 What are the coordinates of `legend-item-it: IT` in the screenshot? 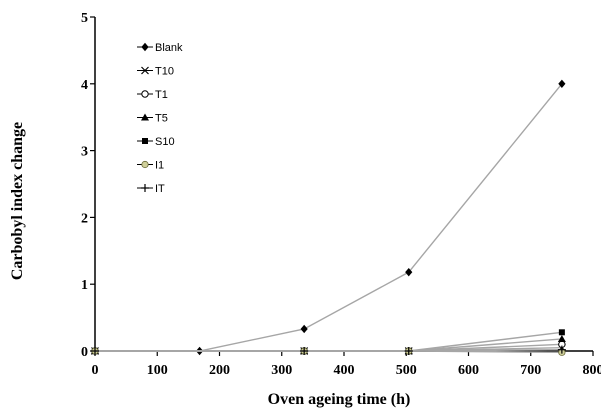 It's located at (151, 189).